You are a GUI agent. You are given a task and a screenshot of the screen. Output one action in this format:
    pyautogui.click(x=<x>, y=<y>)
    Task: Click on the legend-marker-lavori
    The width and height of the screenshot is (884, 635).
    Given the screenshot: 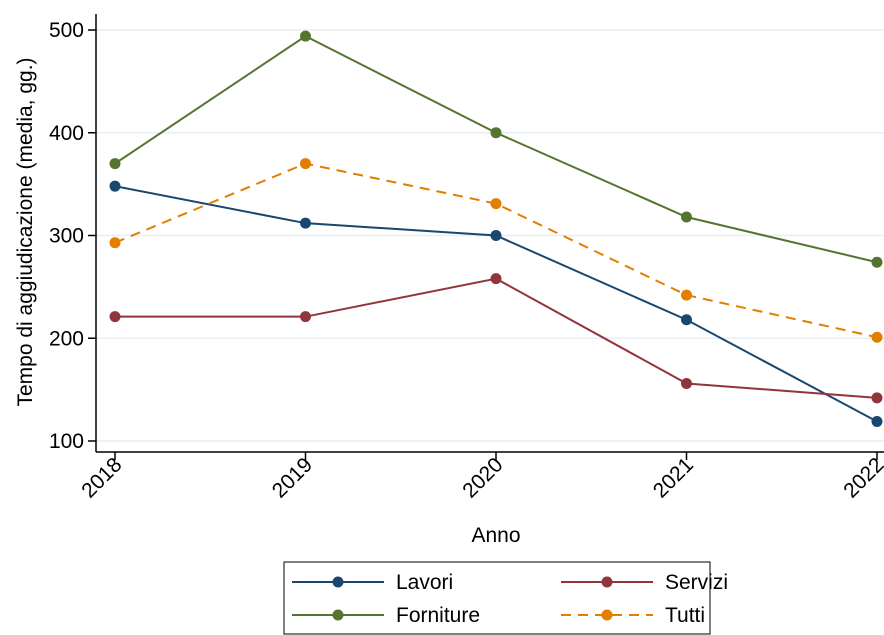 What is the action you would take?
    pyautogui.click(x=338, y=582)
    